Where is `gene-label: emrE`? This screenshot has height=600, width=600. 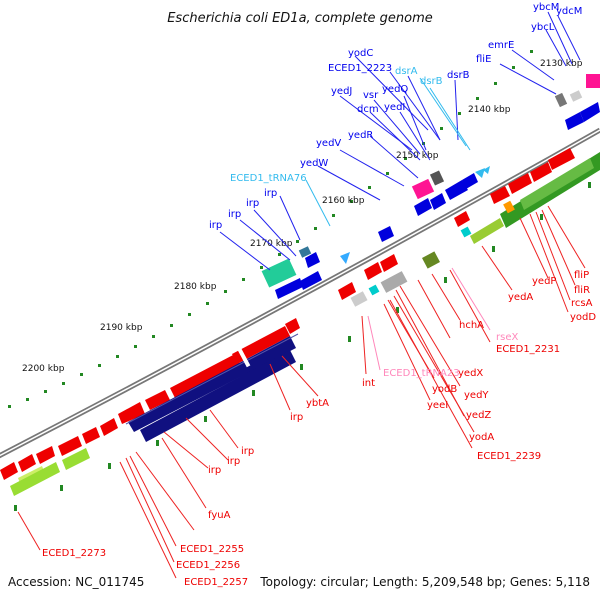
gene-label: emrE is located at coordinates (501, 45).